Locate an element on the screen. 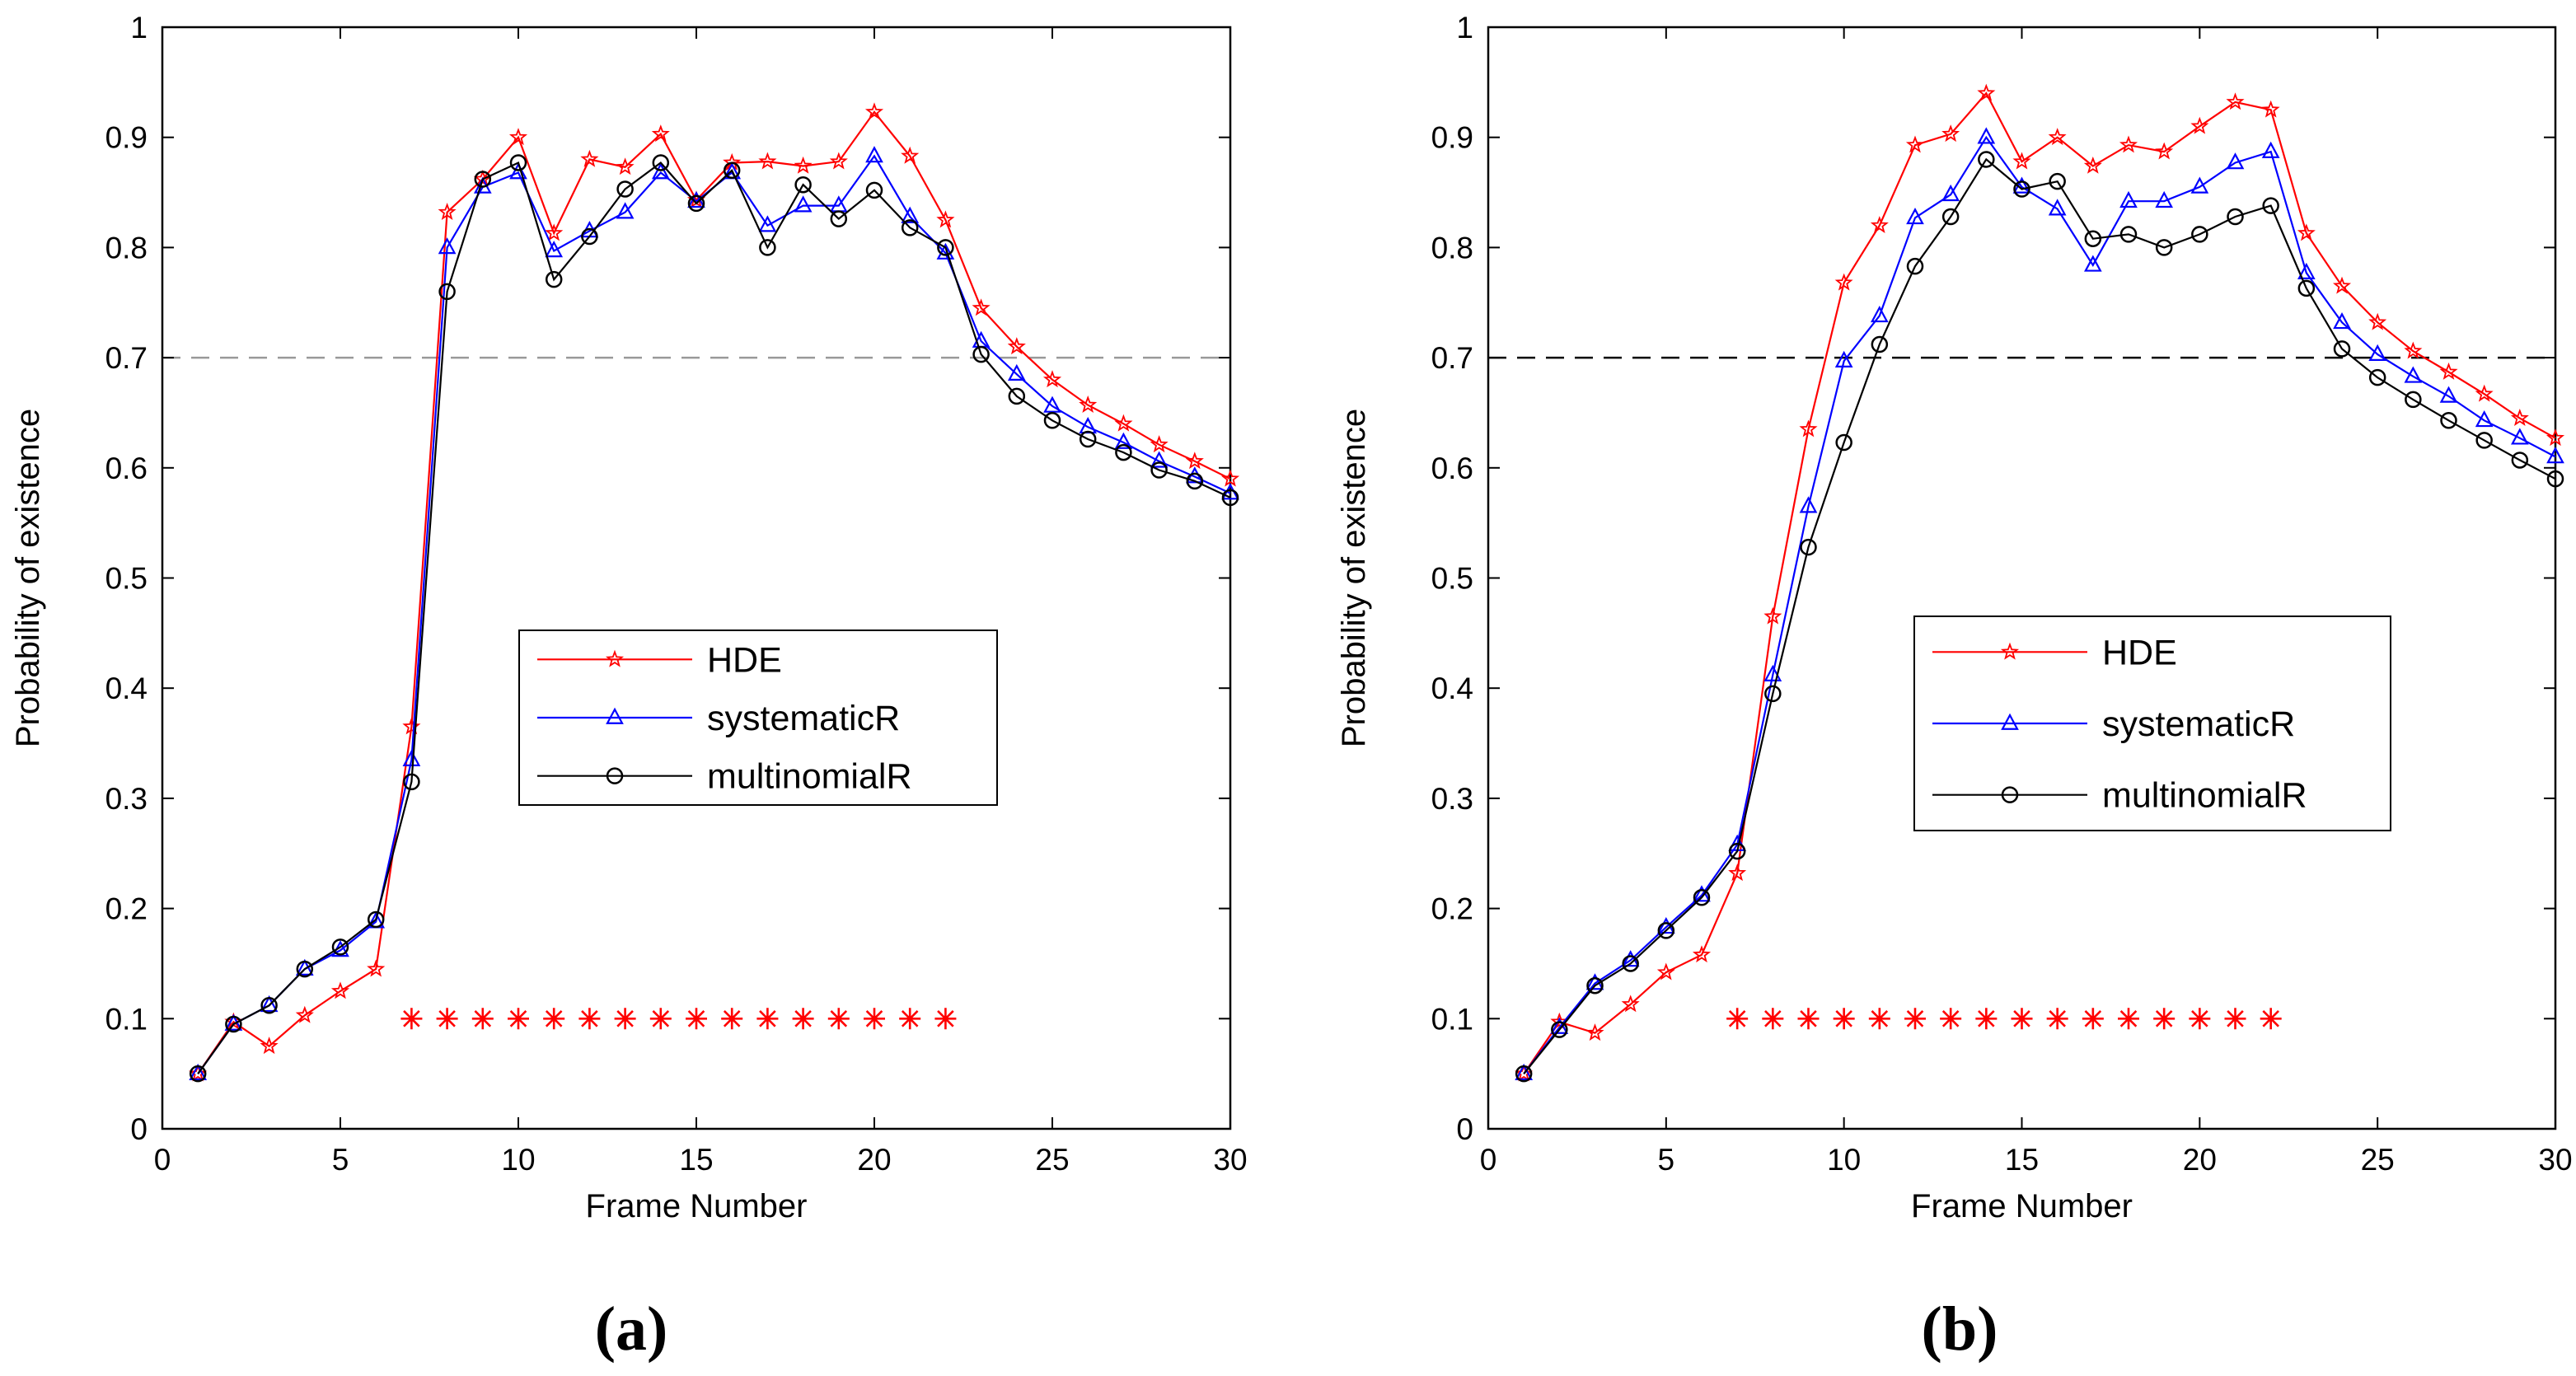 The width and height of the screenshot is (2576, 1376). x-tick-label: 30 is located at coordinates (1230, 1160).